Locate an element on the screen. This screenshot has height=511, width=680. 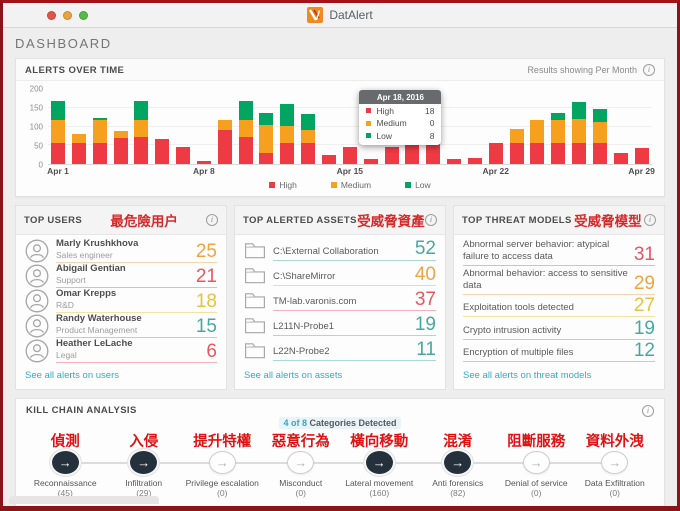
see-all-users-link: See all alerts on users is located at coordinates (72, 376).